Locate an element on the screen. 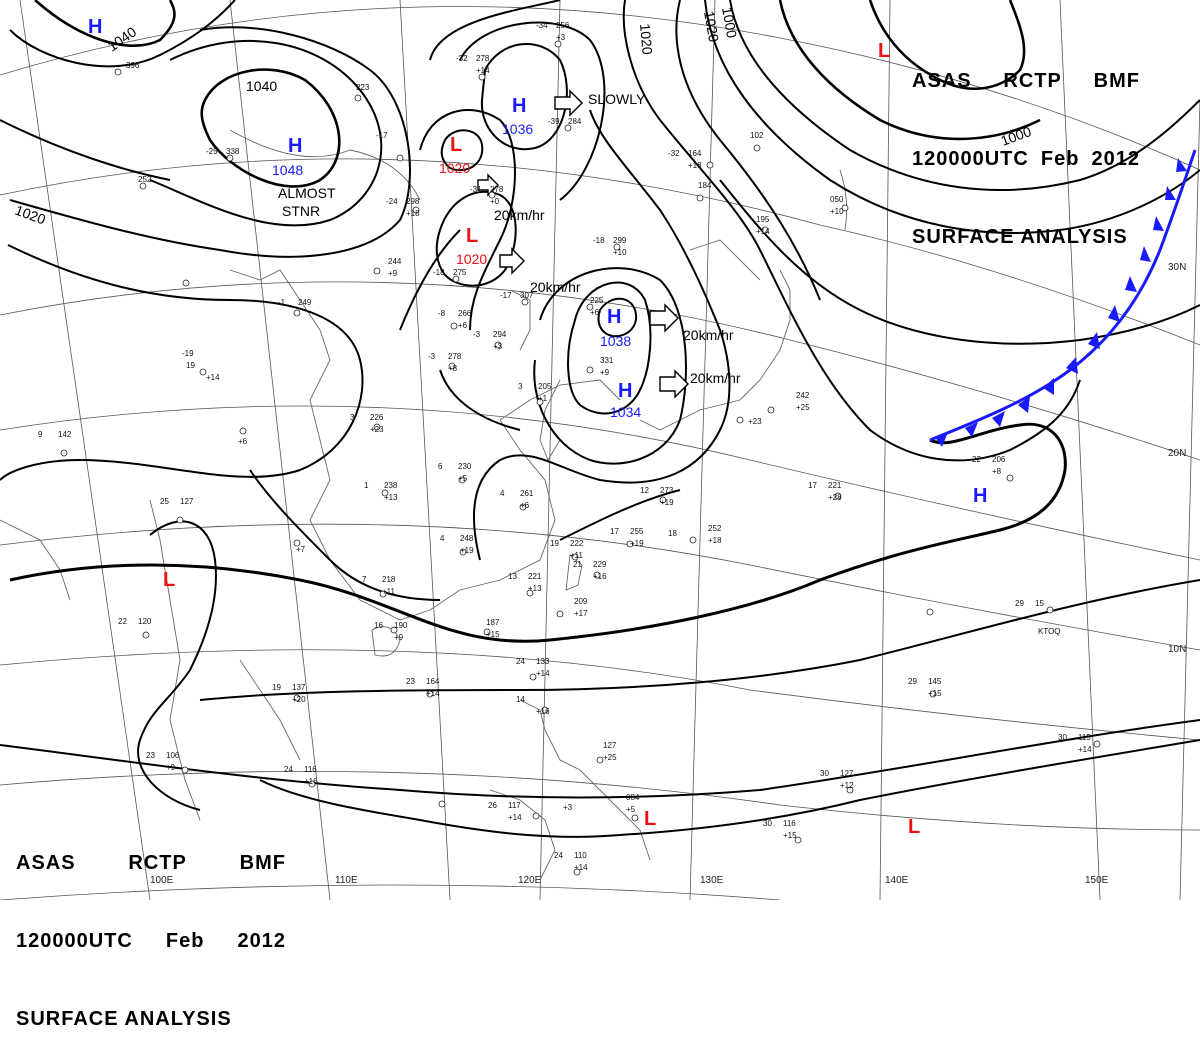  station-plot: 127+25 is located at coordinates (610, 751).